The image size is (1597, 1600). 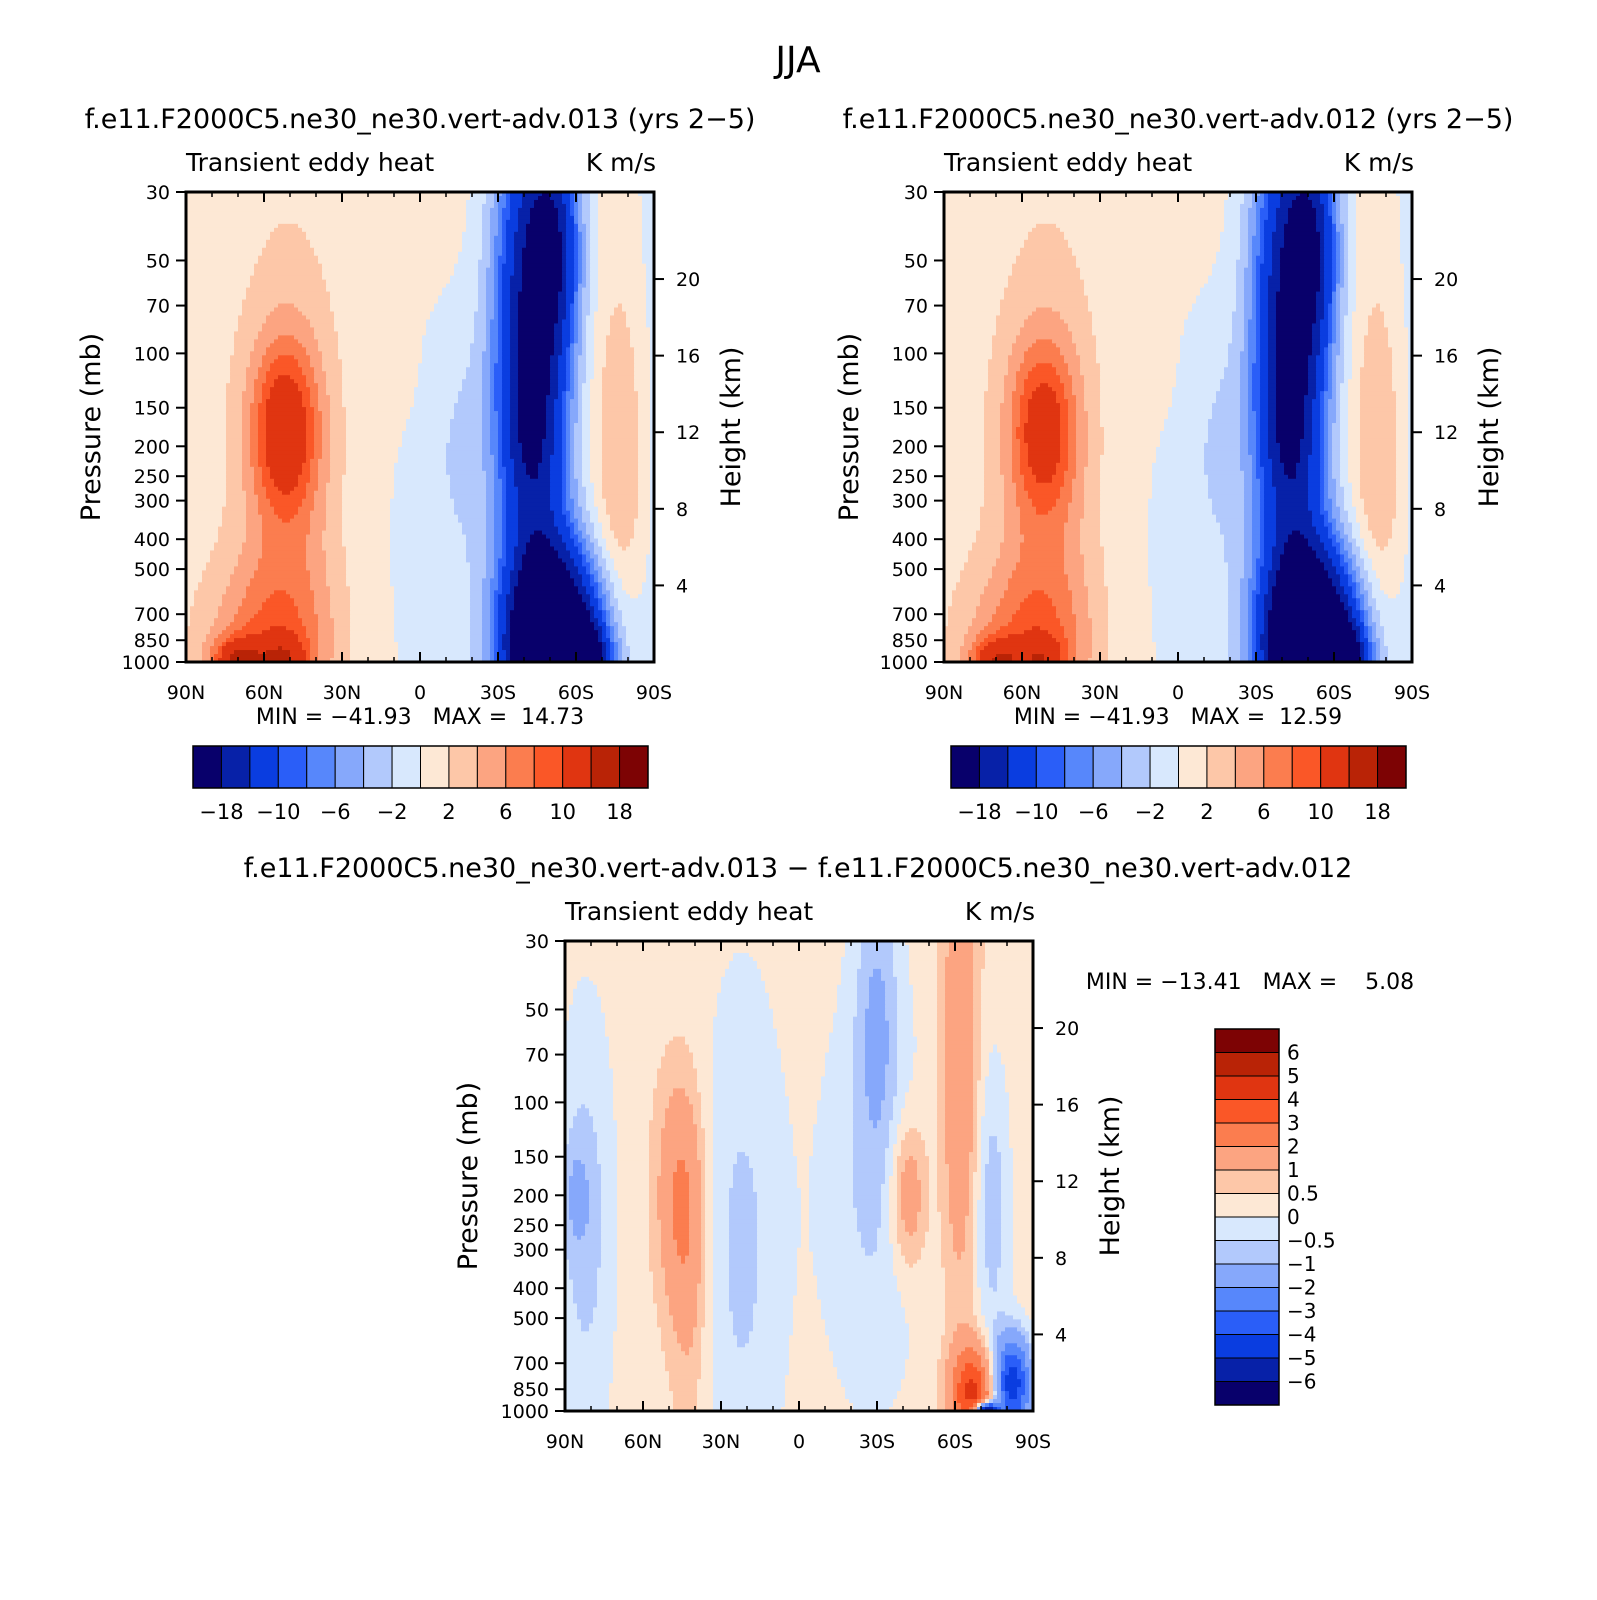 What do you see at coordinates (420, 693) in the screenshot?
I see `x-tick-label: 0` at bounding box center [420, 693].